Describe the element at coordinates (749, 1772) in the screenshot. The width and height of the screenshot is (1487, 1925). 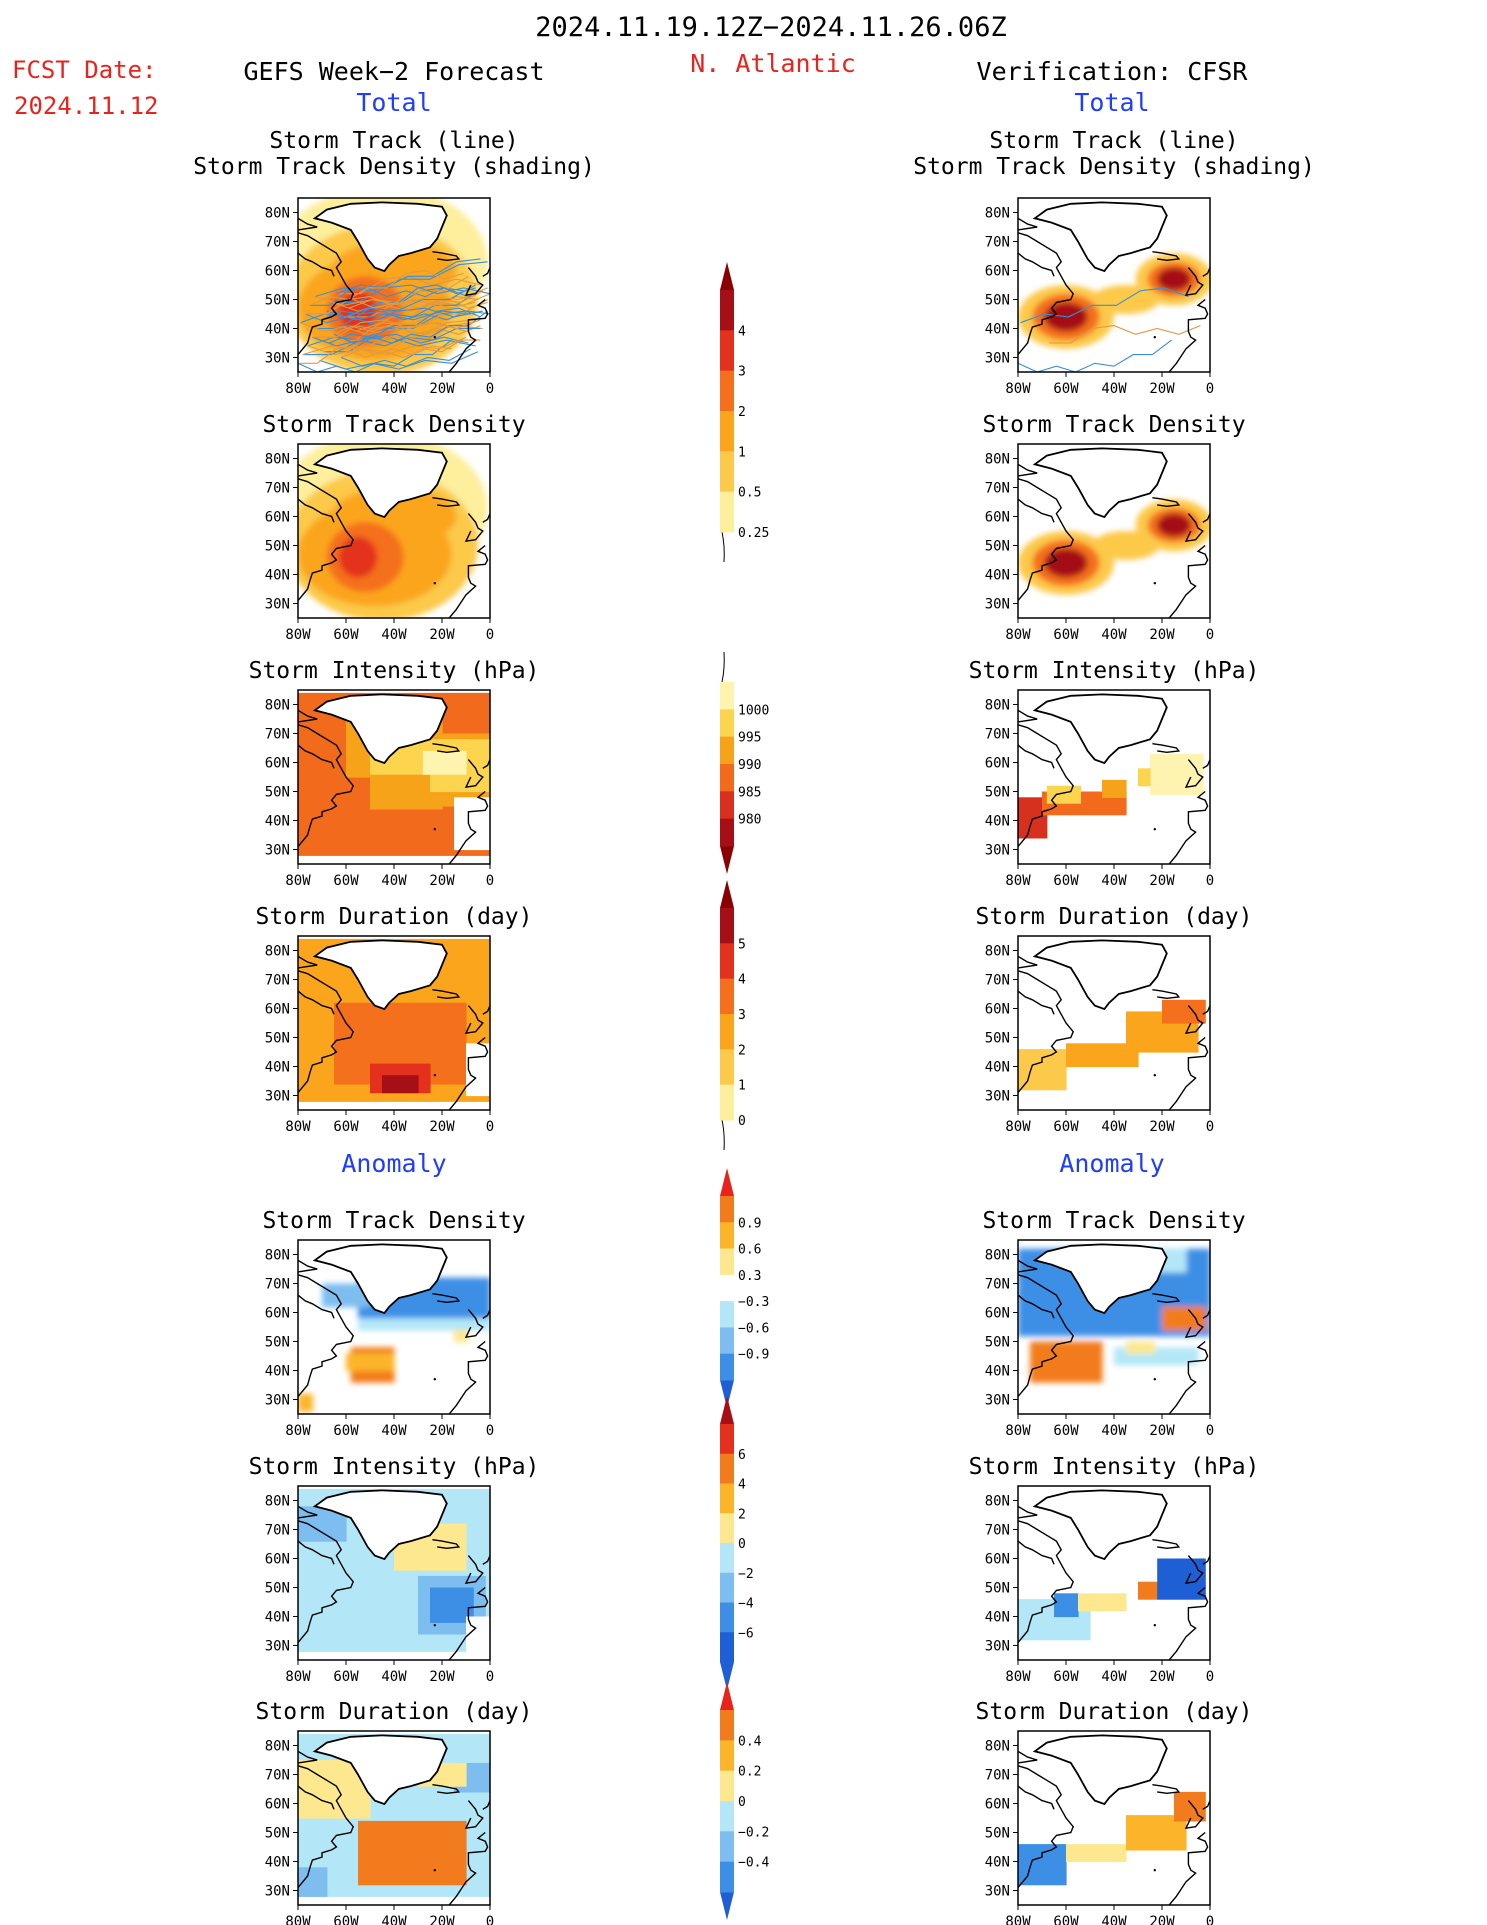
I see `colorbar-label: 0.2` at that location.